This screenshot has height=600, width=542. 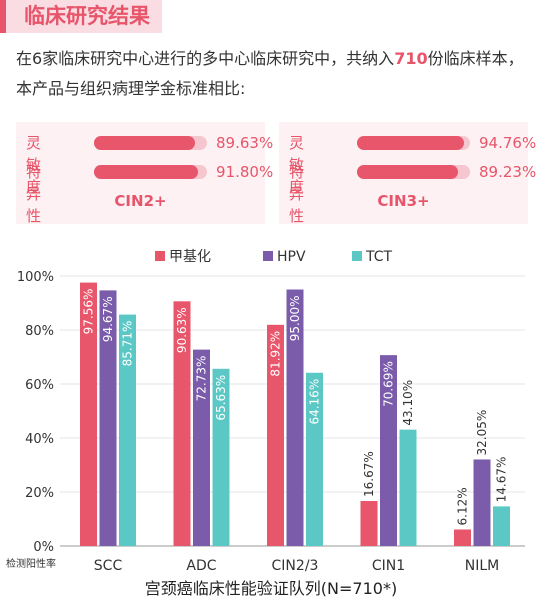 I want to click on y-tick-label: 80%, so click(x=39, y=331).